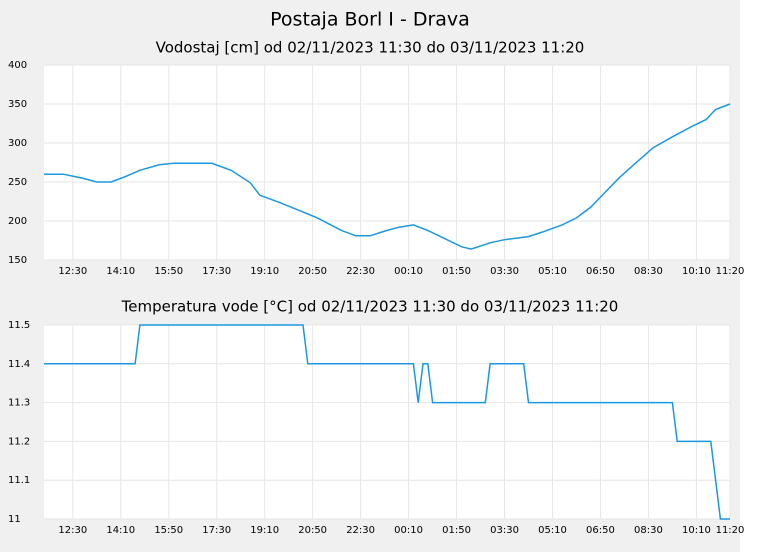 This screenshot has height=552, width=763. What do you see at coordinates (14, 519) in the screenshot?
I see `y-tick-label: 11` at bounding box center [14, 519].